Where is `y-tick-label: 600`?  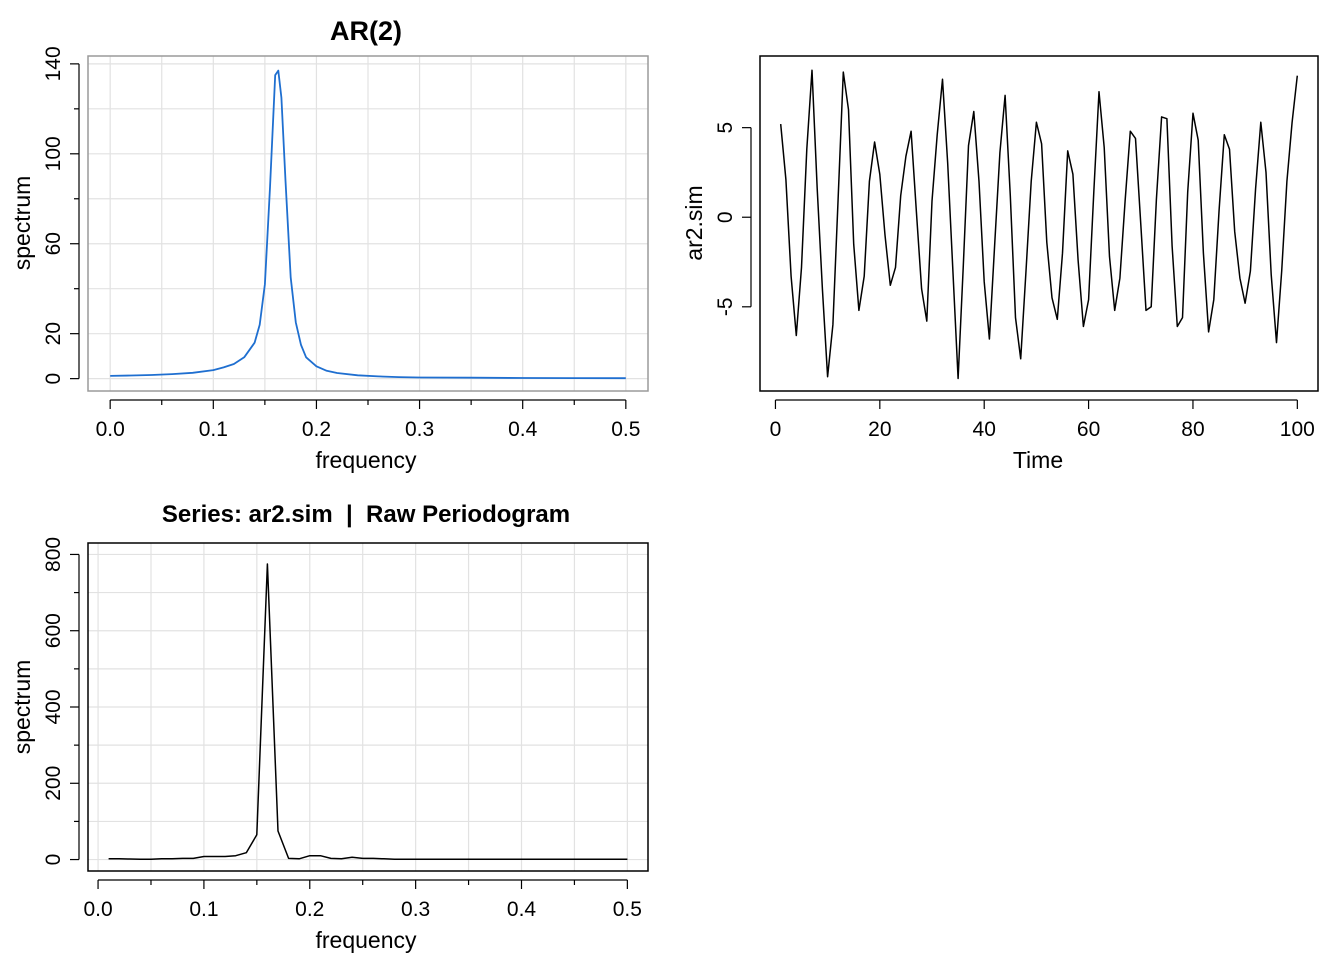 y-tick-label: 600 is located at coordinates (53, 630).